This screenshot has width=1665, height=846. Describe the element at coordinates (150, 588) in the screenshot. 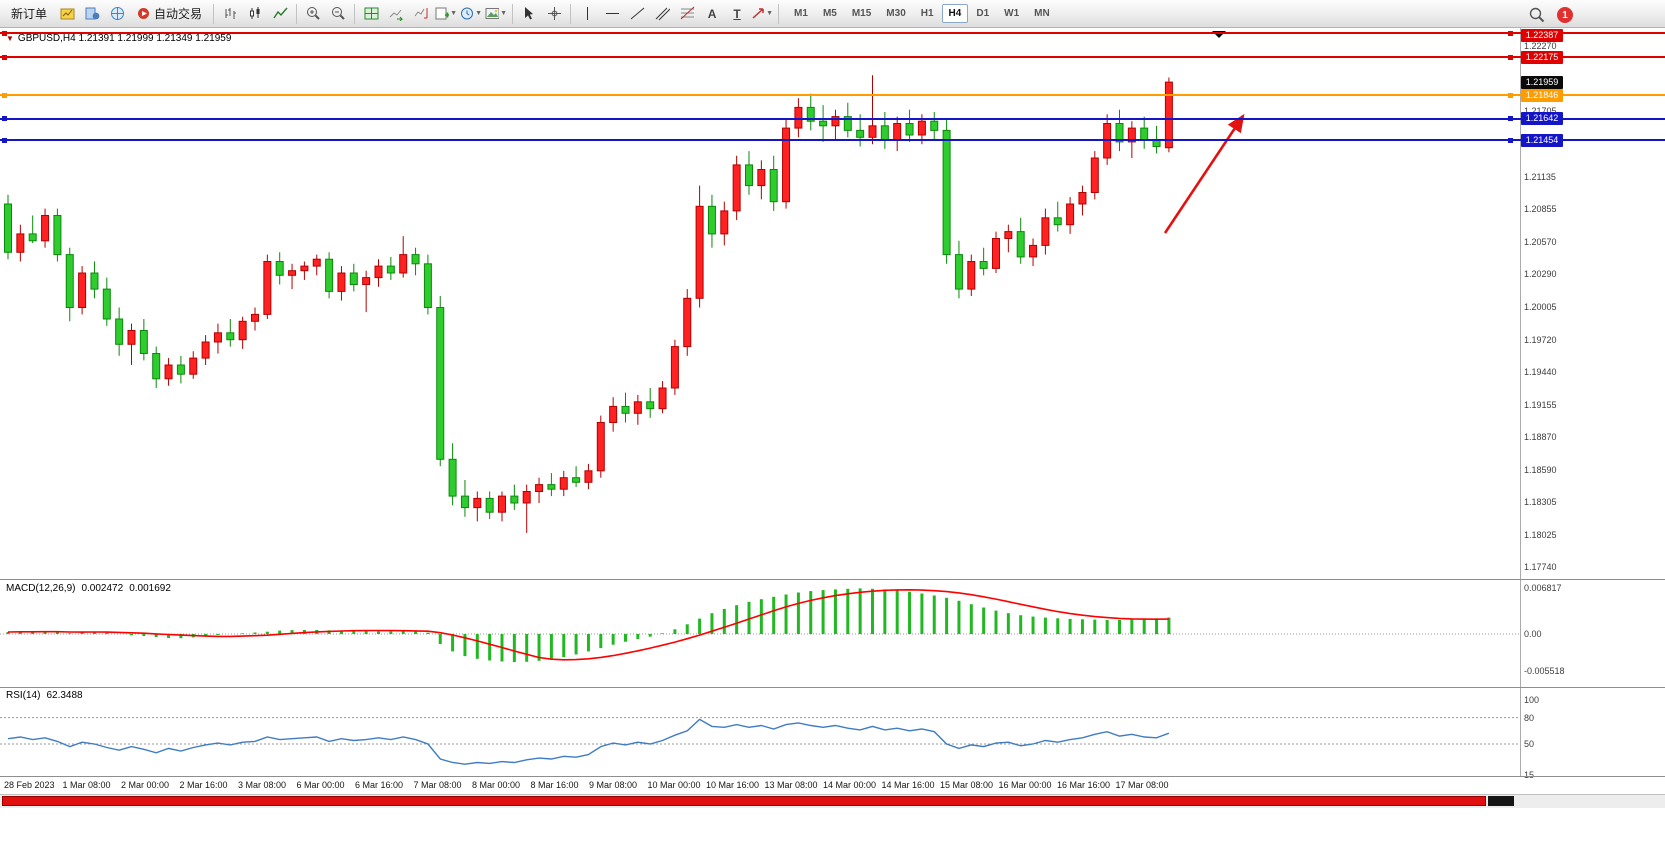

I see `macd-signal-value: 0.001692` at that location.